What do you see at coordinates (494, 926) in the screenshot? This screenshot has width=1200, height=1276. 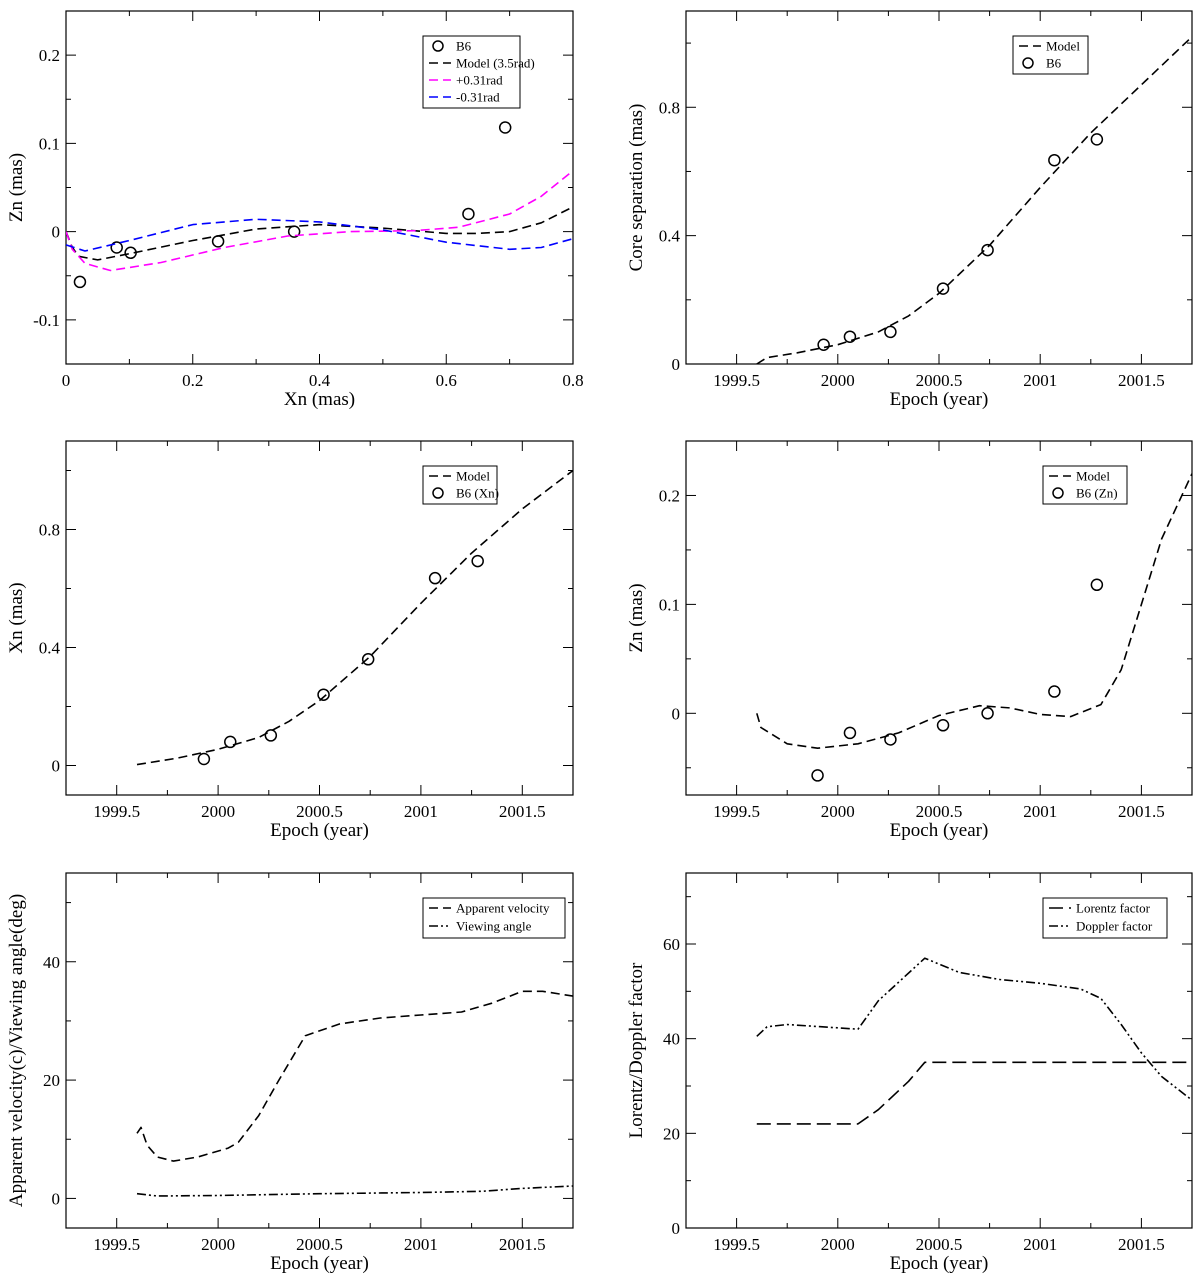 I see `legend-label: Viewing angle` at bounding box center [494, 926].